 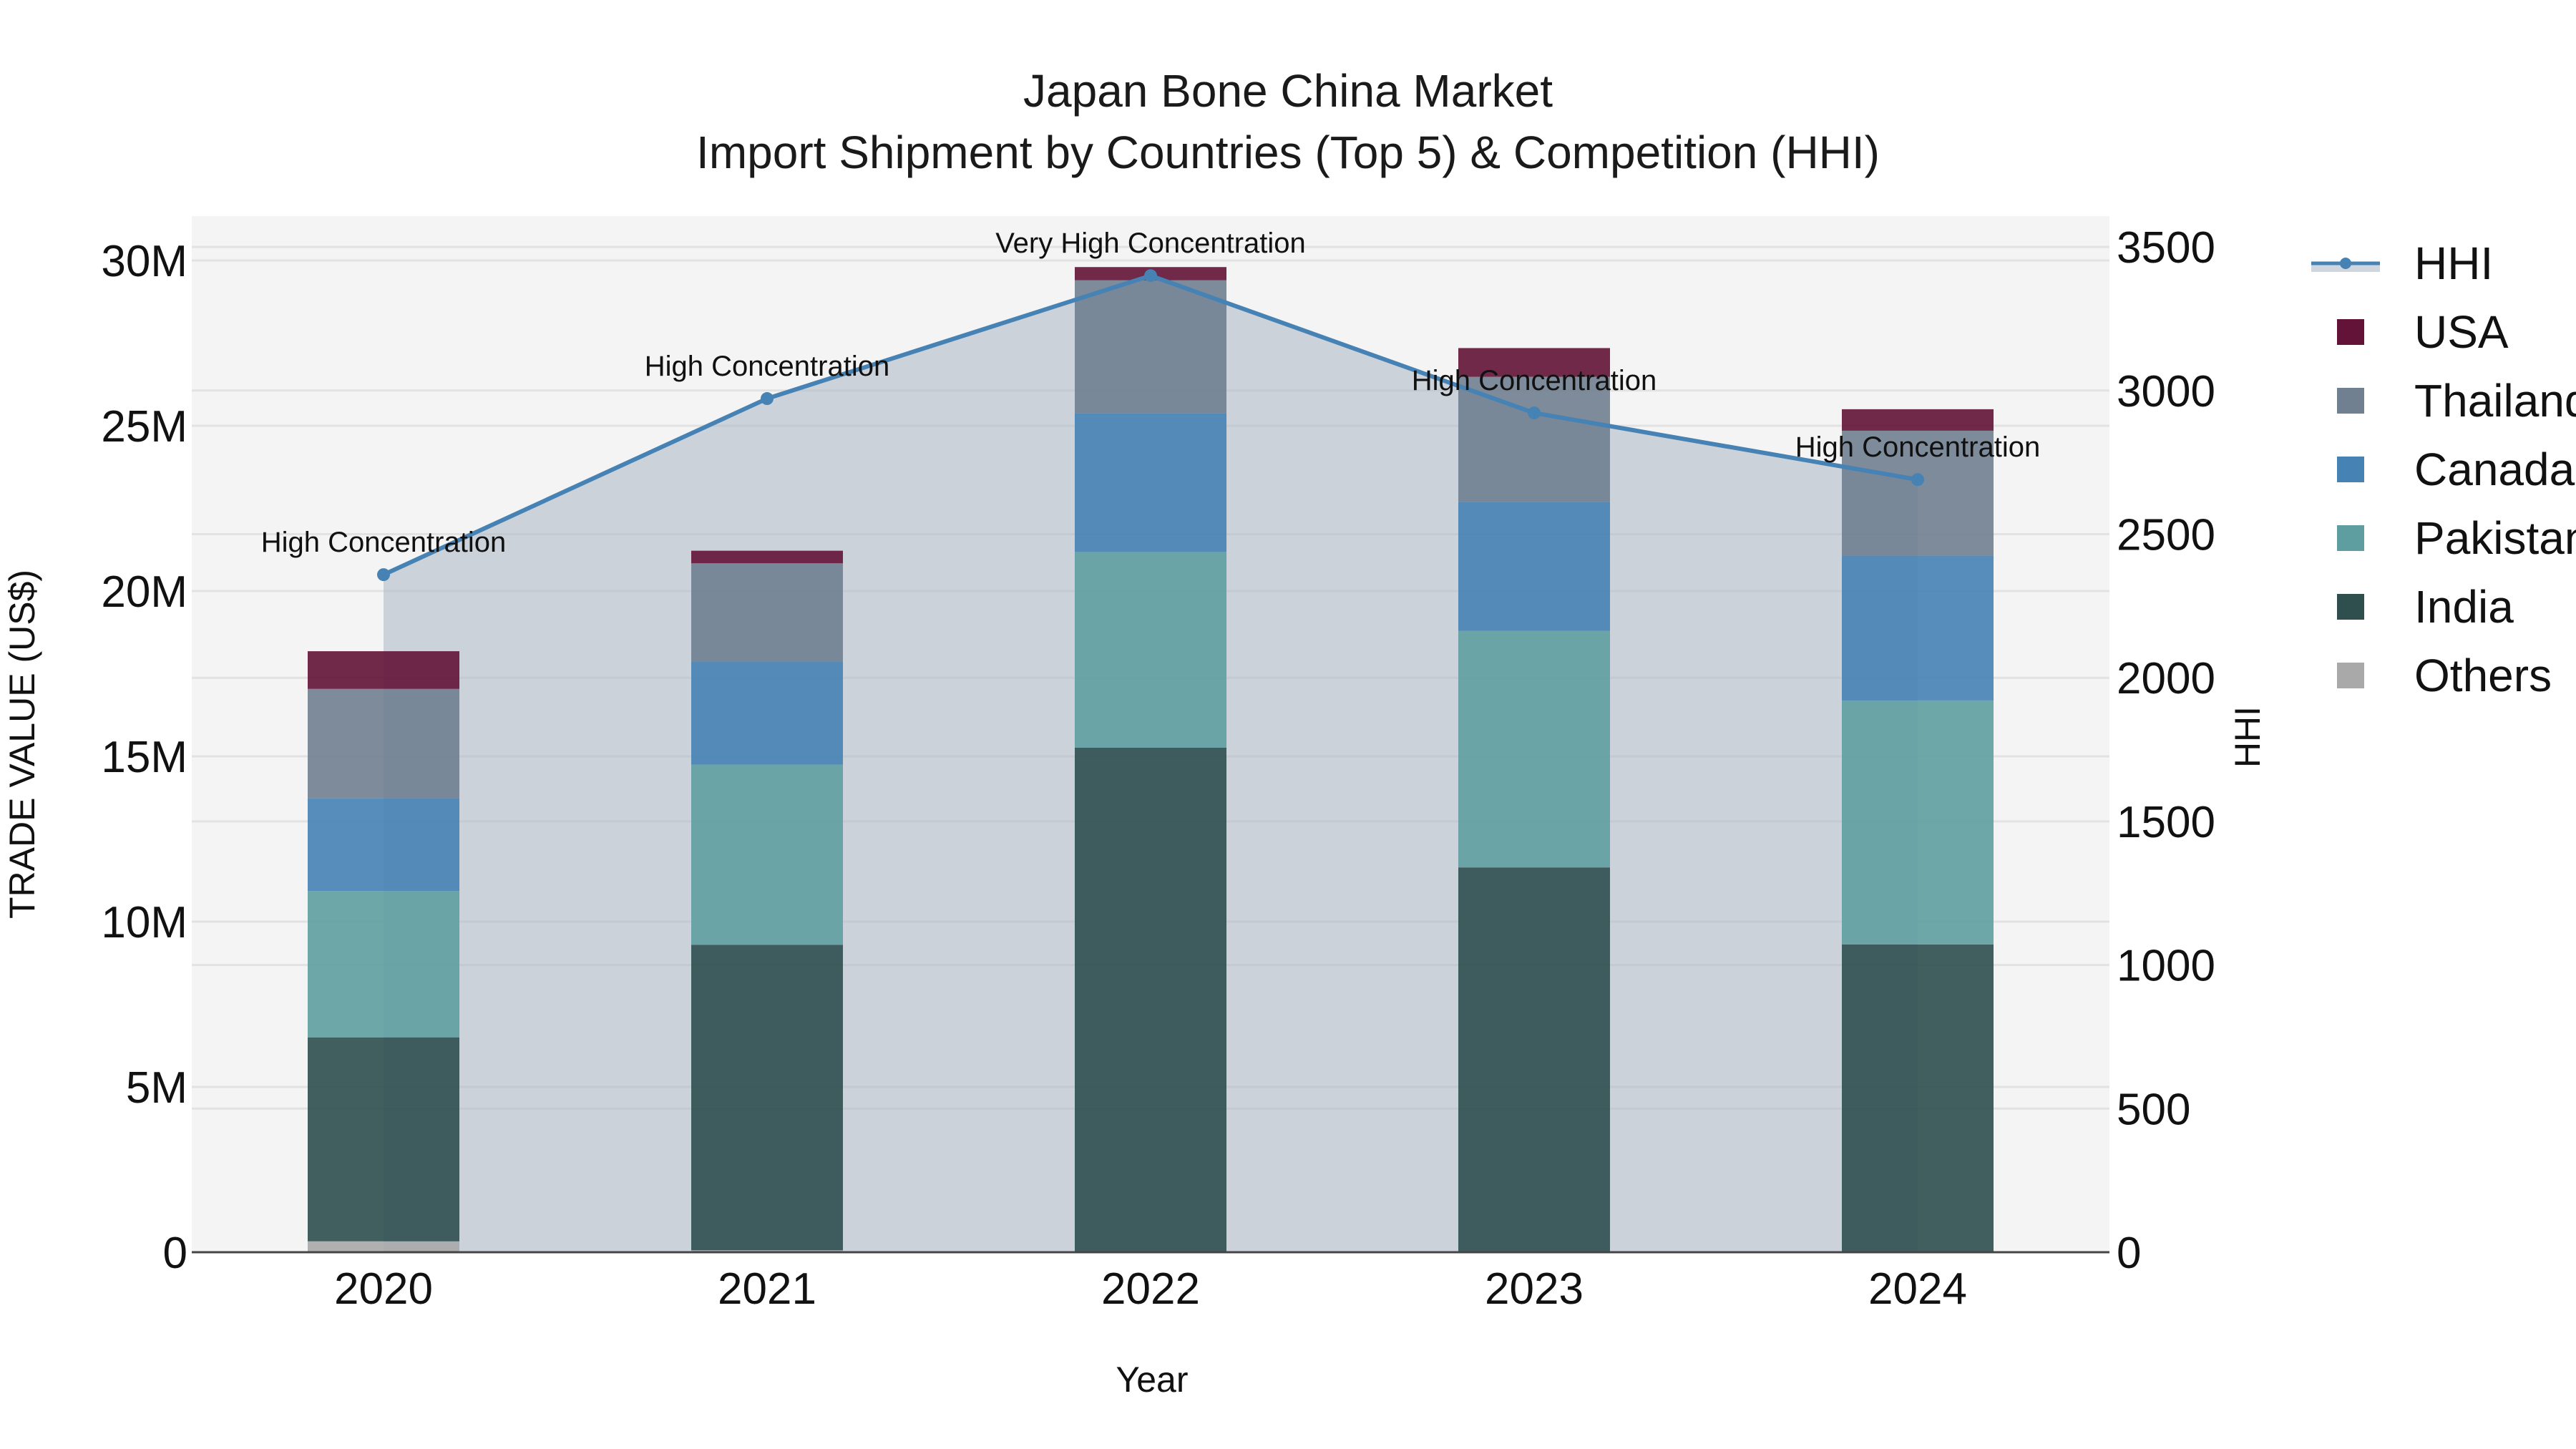 I want to click on bar-stack-2022, so click(x=1150, y=759).